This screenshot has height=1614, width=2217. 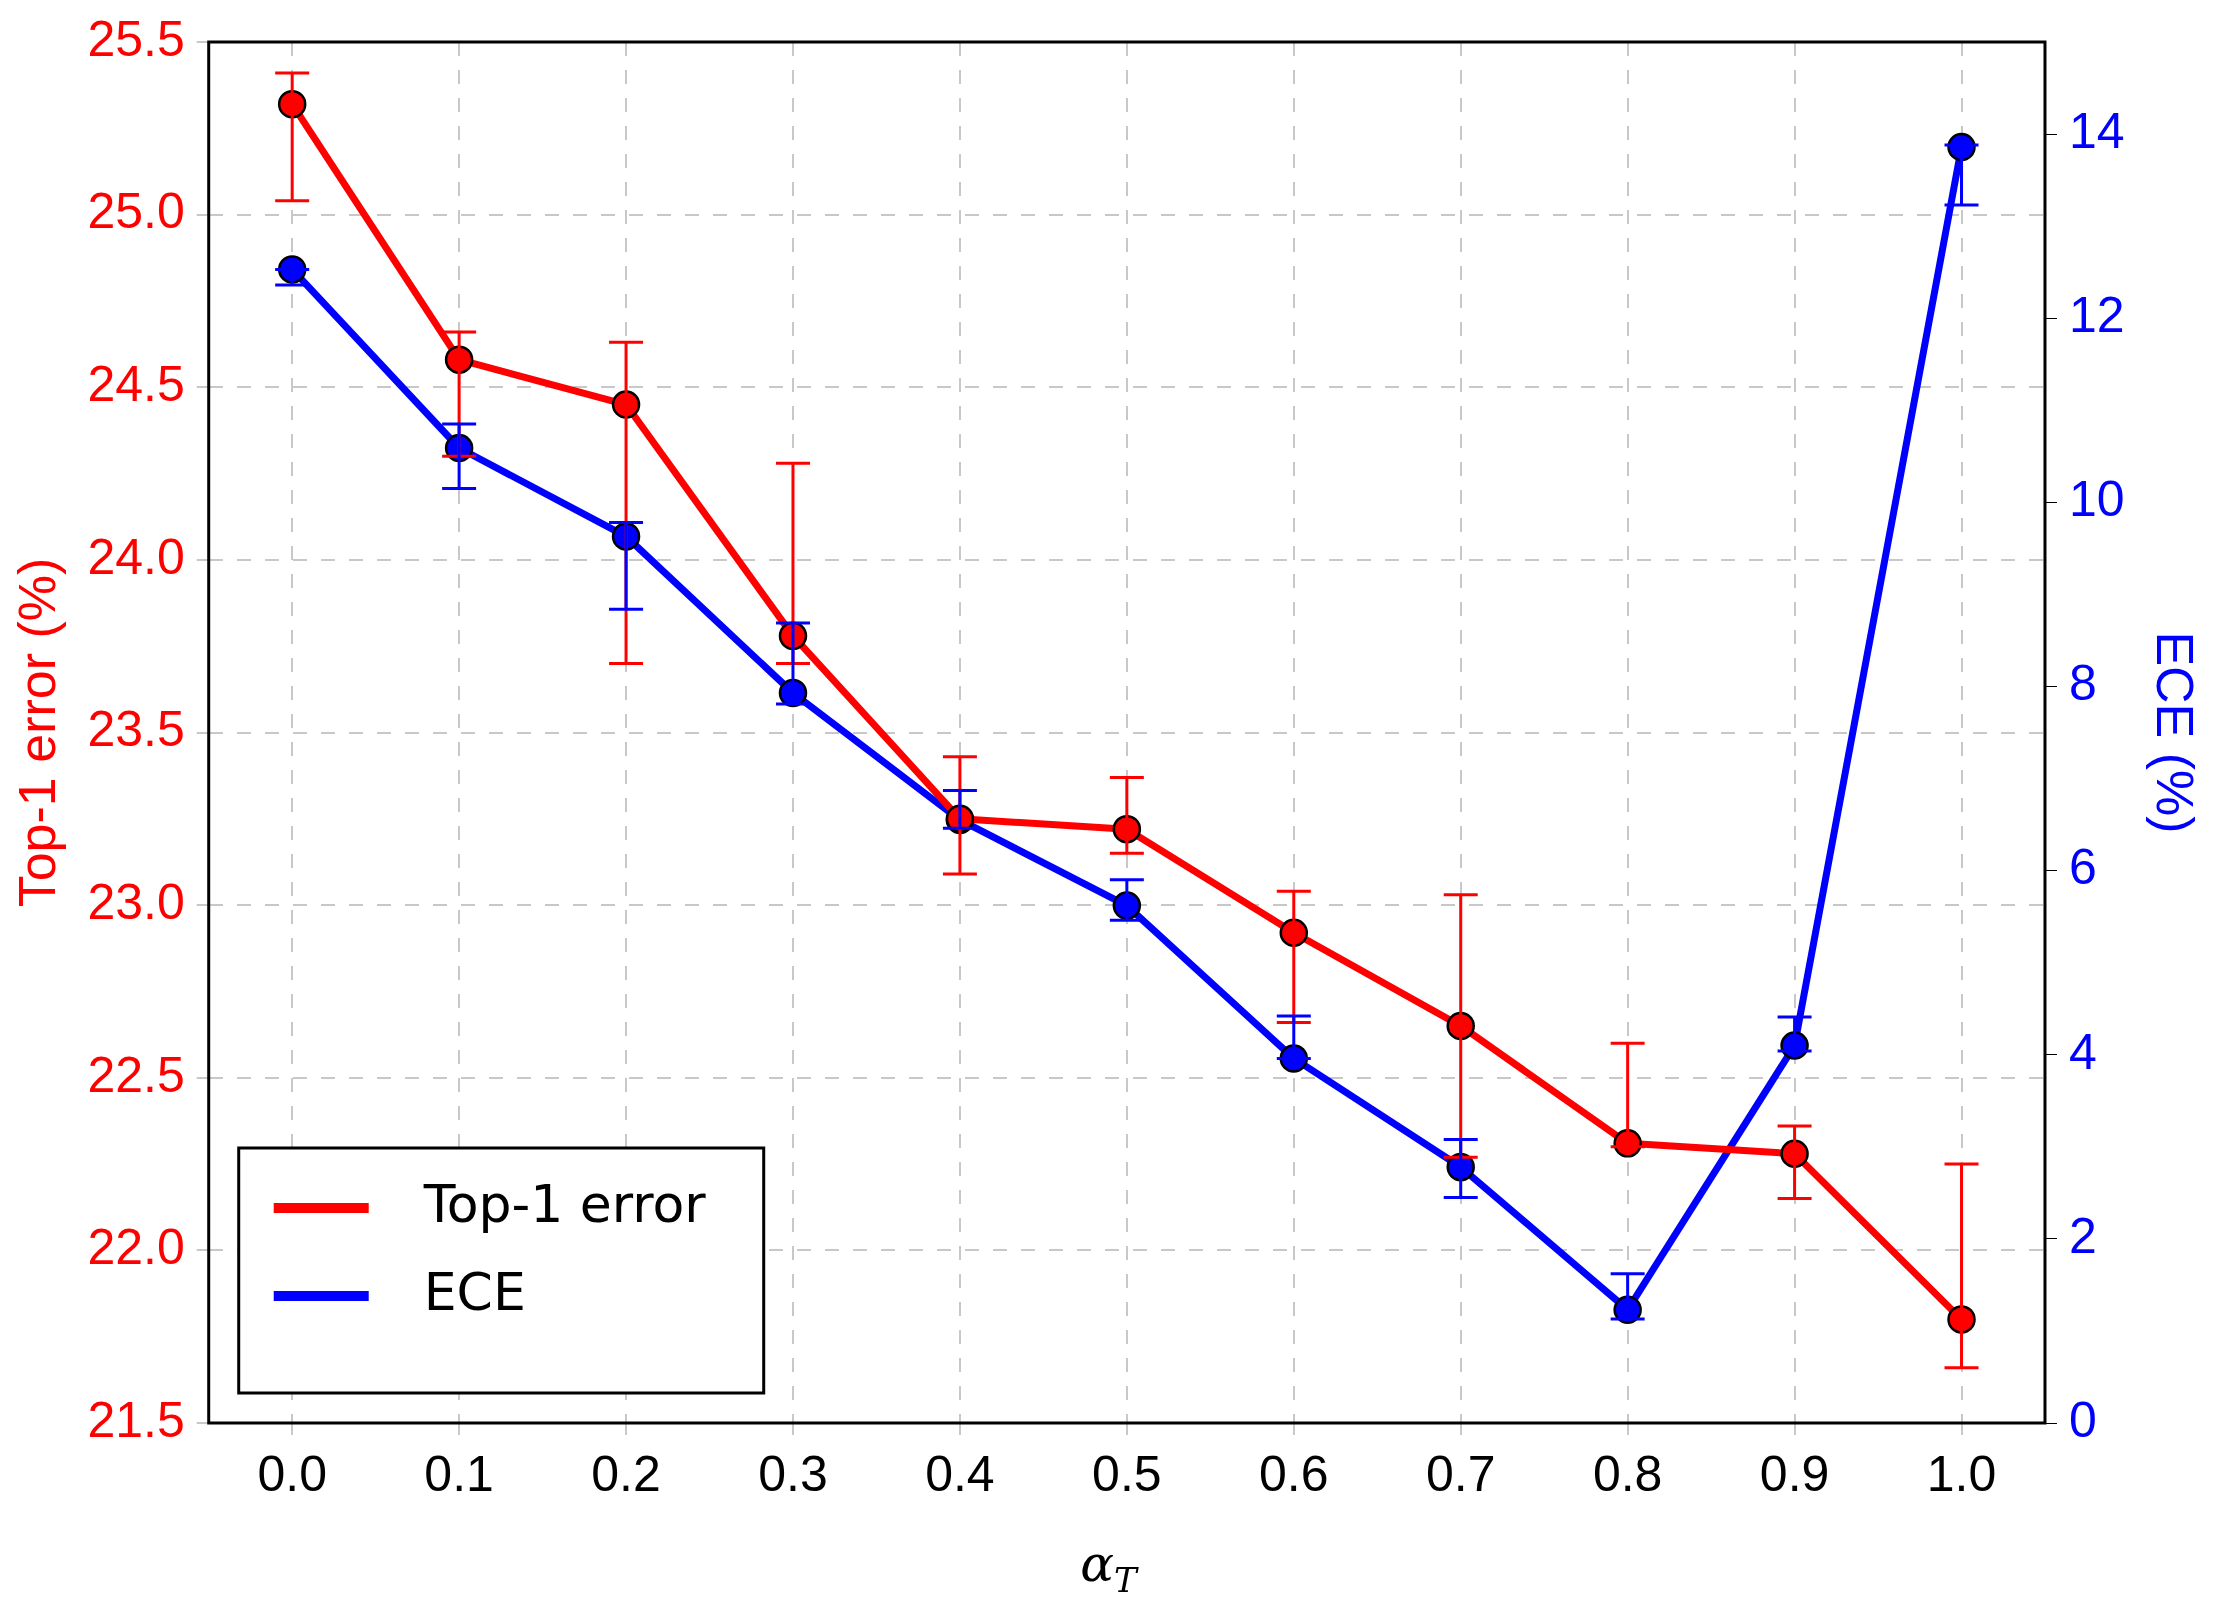 What do you see at coordinates (793, 1473) in the screenshot?
I see `x-tick-label: 0.3` at bounding box center [793, 1473].